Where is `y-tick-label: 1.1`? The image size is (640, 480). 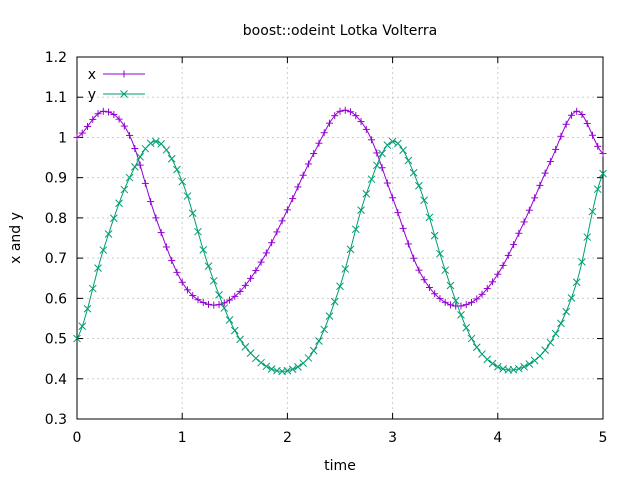
y-tick-label: 1.1 is located at coordinates (56, 98).